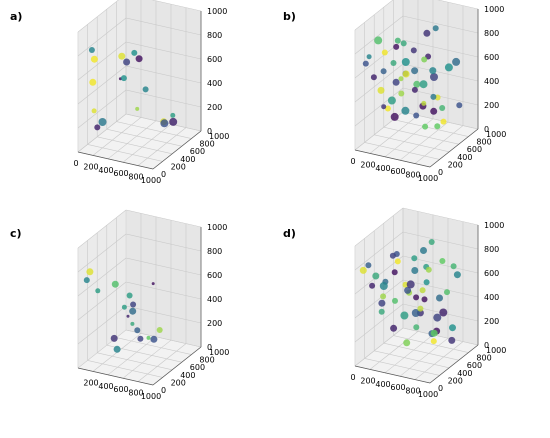 This screenshot has width=550, height=438. I want to click on z-tick-label: 200, so click(491, 321).